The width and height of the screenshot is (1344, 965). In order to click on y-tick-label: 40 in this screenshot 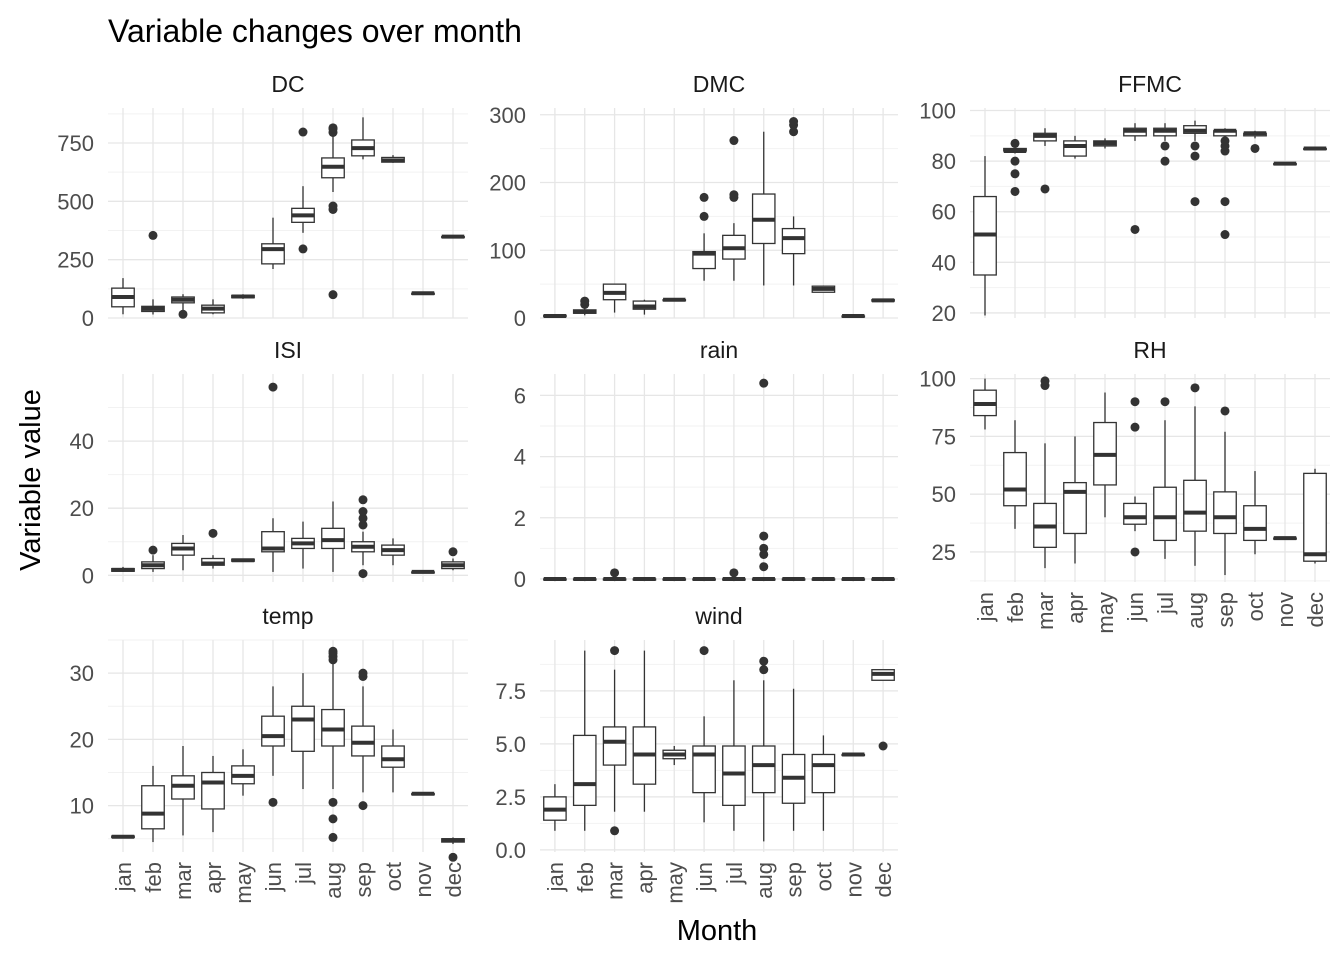, I will do `click(944, 262)`.